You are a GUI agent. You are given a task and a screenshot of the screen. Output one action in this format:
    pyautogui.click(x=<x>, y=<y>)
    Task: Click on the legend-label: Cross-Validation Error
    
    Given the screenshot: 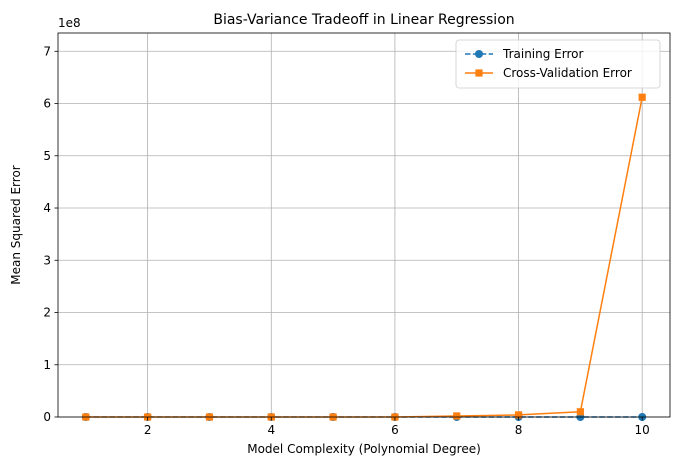 What is the action you would take?
    pyautogui.click(x=567, y=73)
    